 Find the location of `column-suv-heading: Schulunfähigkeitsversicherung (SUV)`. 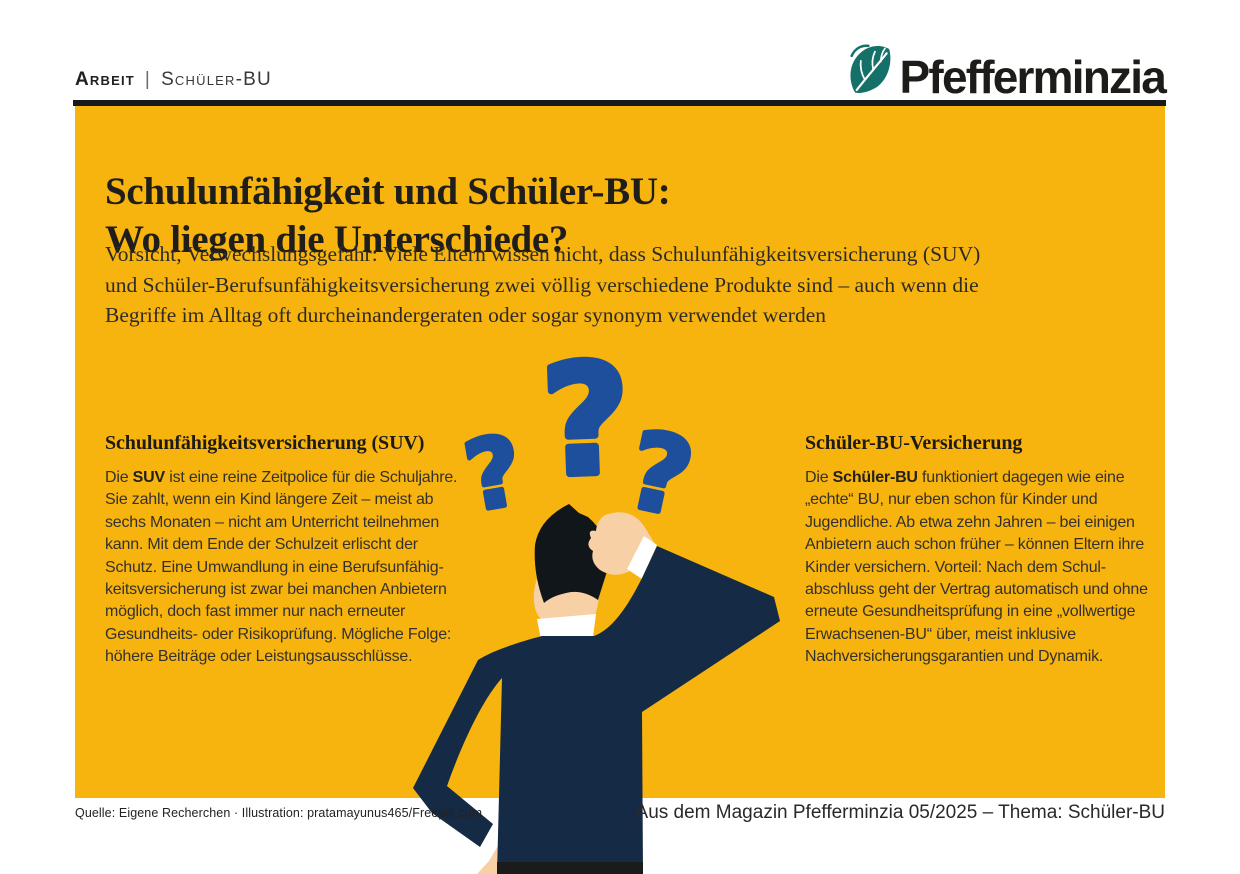

column-suv-heading: Schulunfähigkeitsversicherung (SUV) is located at coordinates (265, 443).